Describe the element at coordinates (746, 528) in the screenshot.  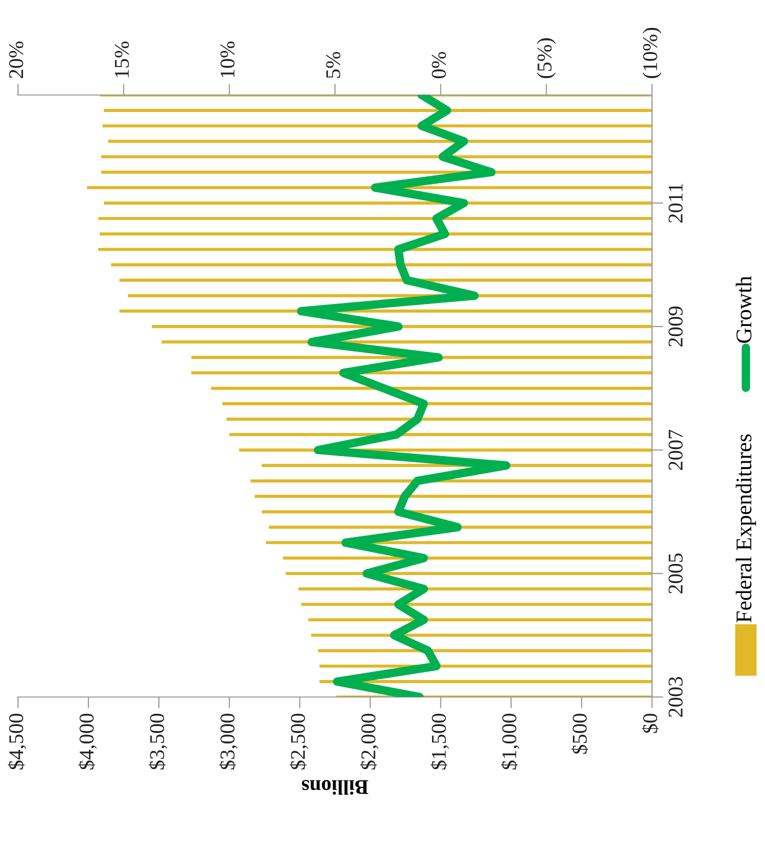
I see `text: Federal Expenditures` at that location.